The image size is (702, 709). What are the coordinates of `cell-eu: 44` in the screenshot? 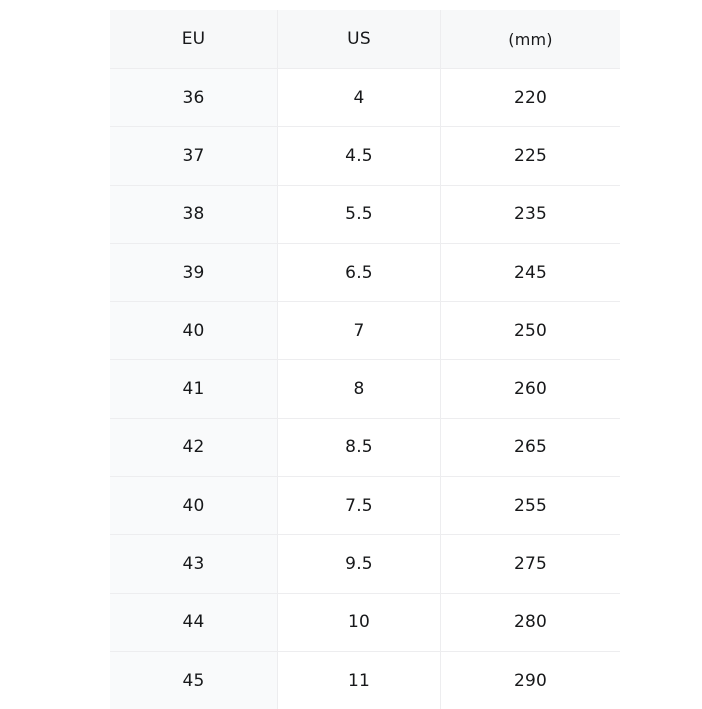 It's located at (193, 622).